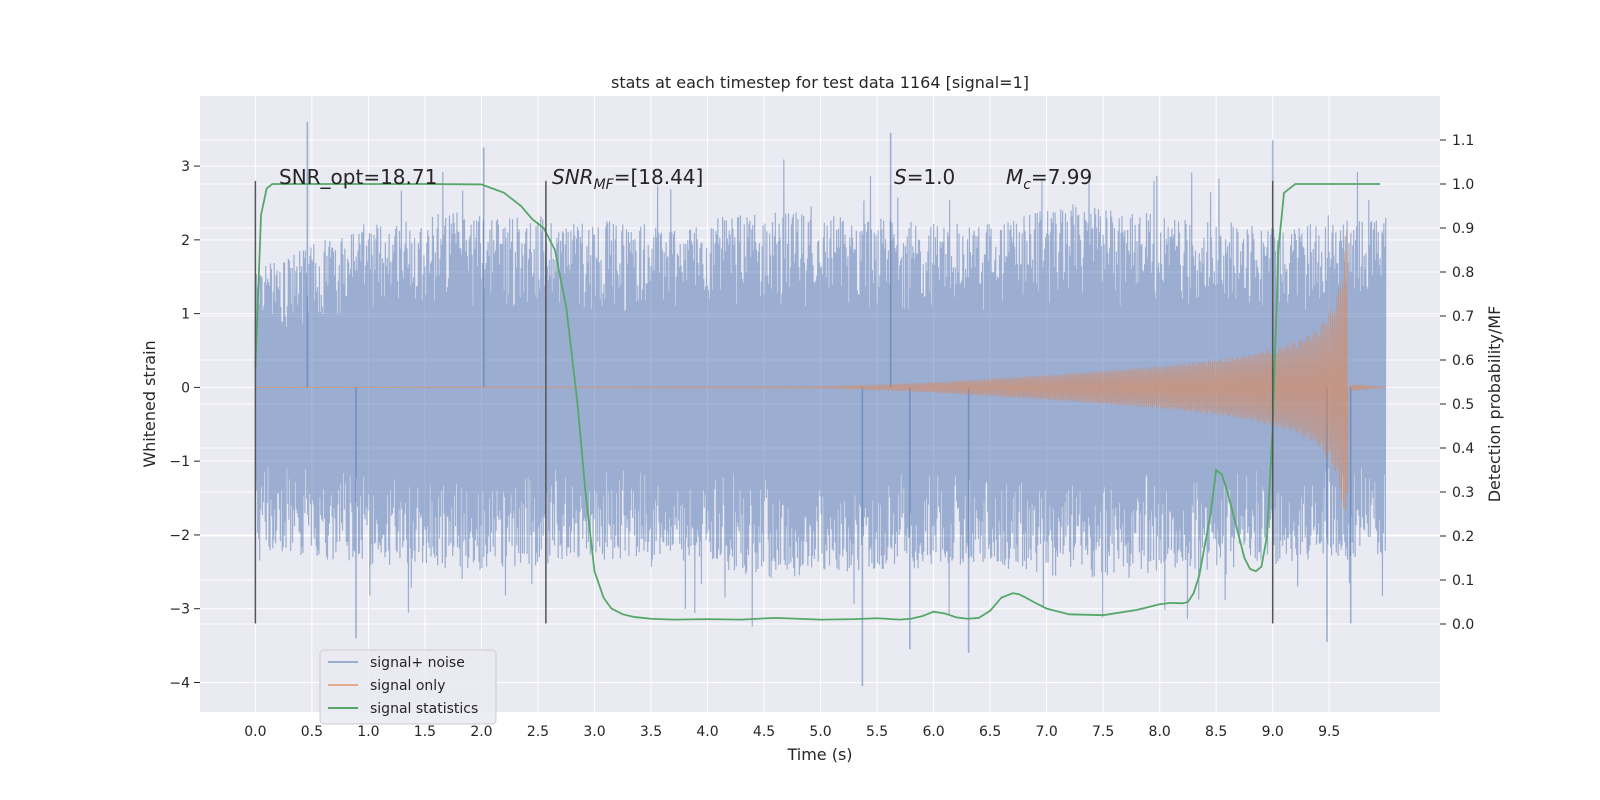 This screenshot has width=1600, height=800. Describe the element at coordinates (1216, 732) in the screenshot. I see `x-tick-label: 8.5` at that location.